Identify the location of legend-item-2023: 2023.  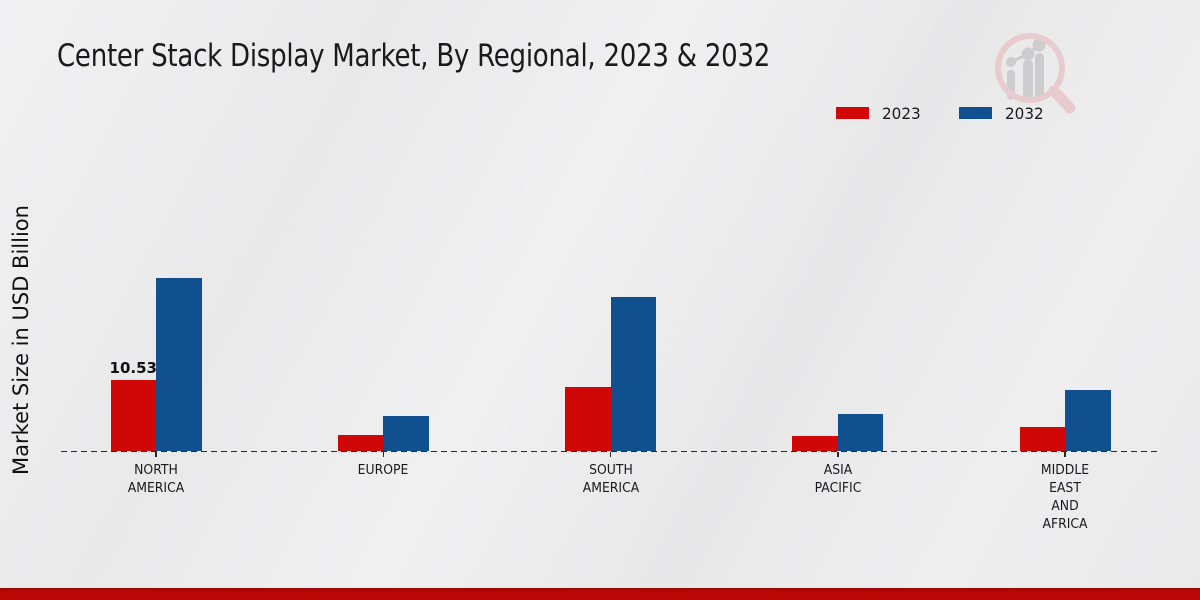
(879, 113).